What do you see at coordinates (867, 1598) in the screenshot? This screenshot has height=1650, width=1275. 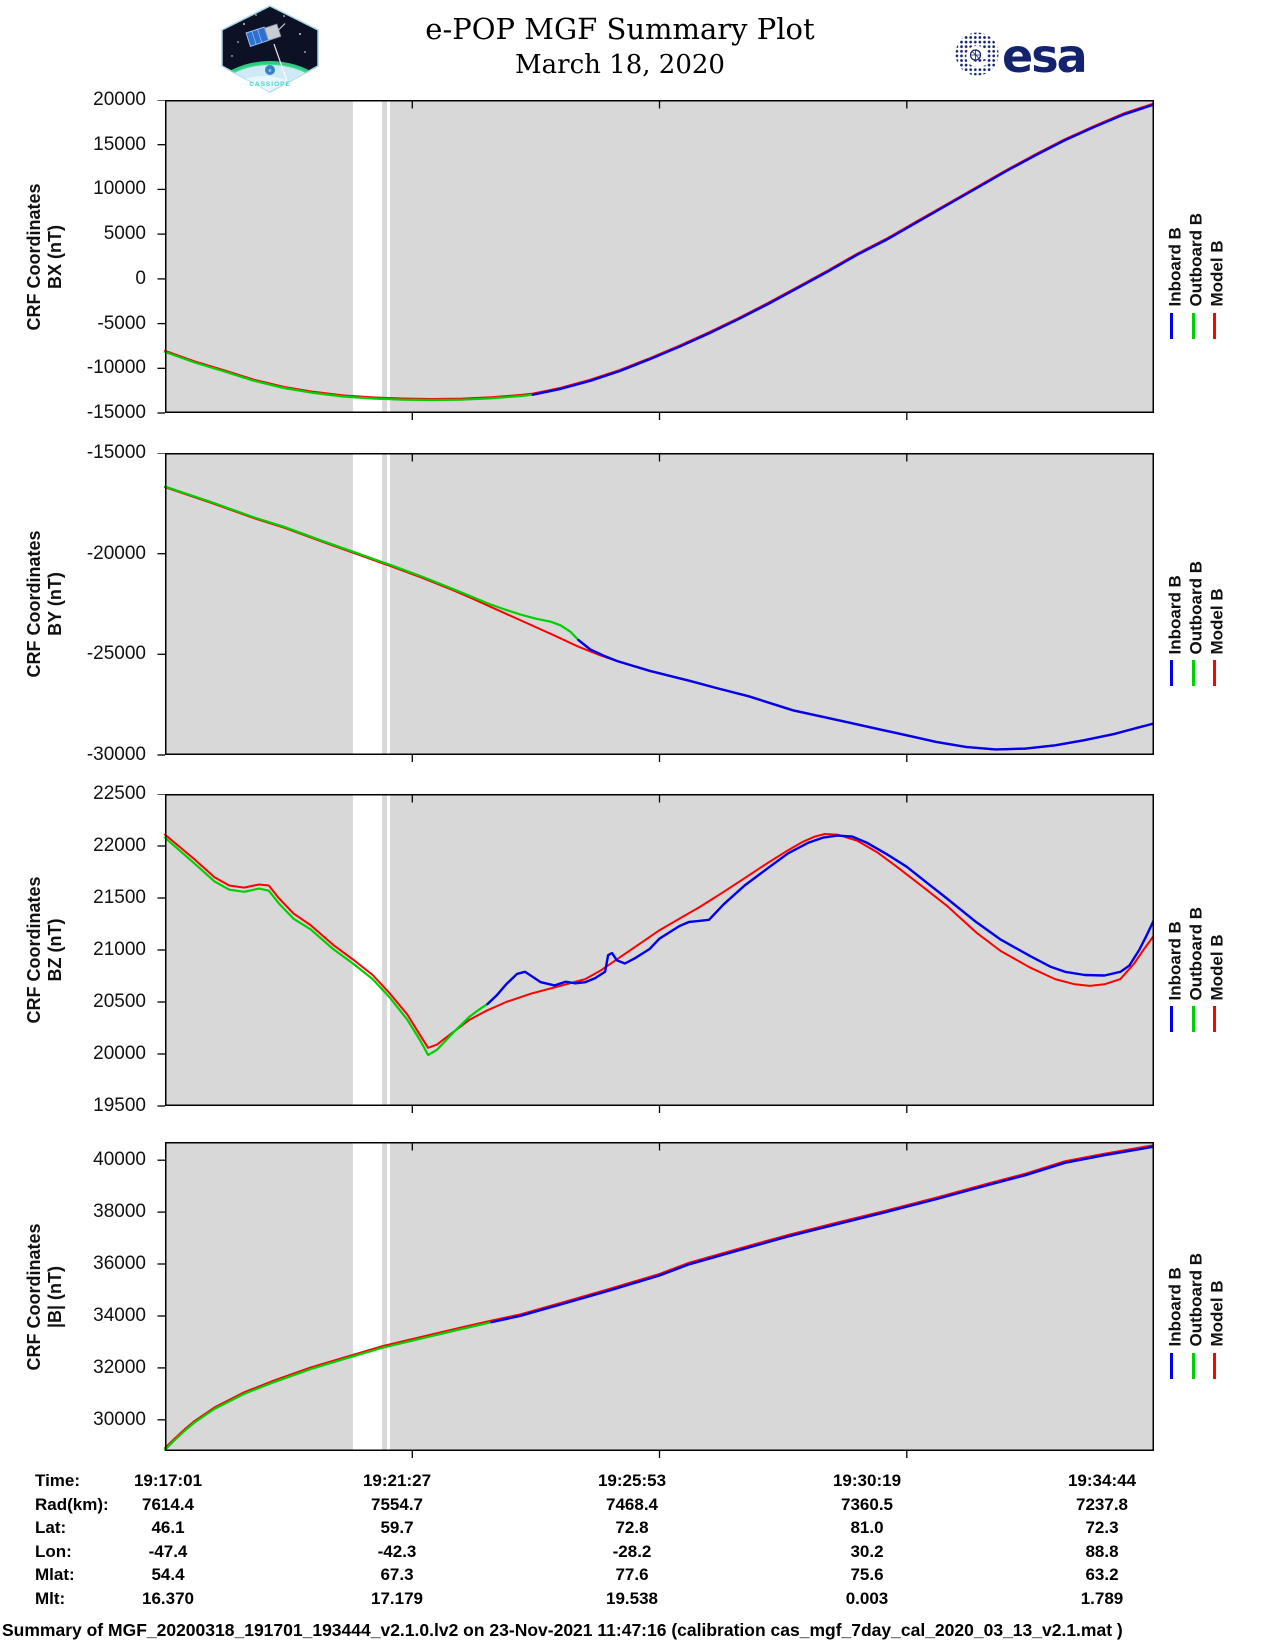 I see `table-cell: 0.003` at bounding box center [867, 1598].